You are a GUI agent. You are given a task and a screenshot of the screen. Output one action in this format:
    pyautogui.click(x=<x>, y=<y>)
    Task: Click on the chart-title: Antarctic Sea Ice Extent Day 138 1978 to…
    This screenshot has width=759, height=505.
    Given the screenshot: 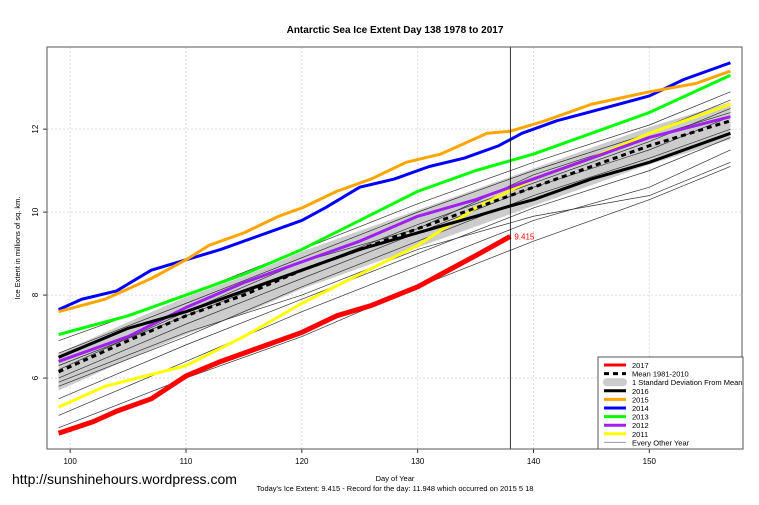 What is the action you would take?
    pyautogui.click(x=395, y=30)
    